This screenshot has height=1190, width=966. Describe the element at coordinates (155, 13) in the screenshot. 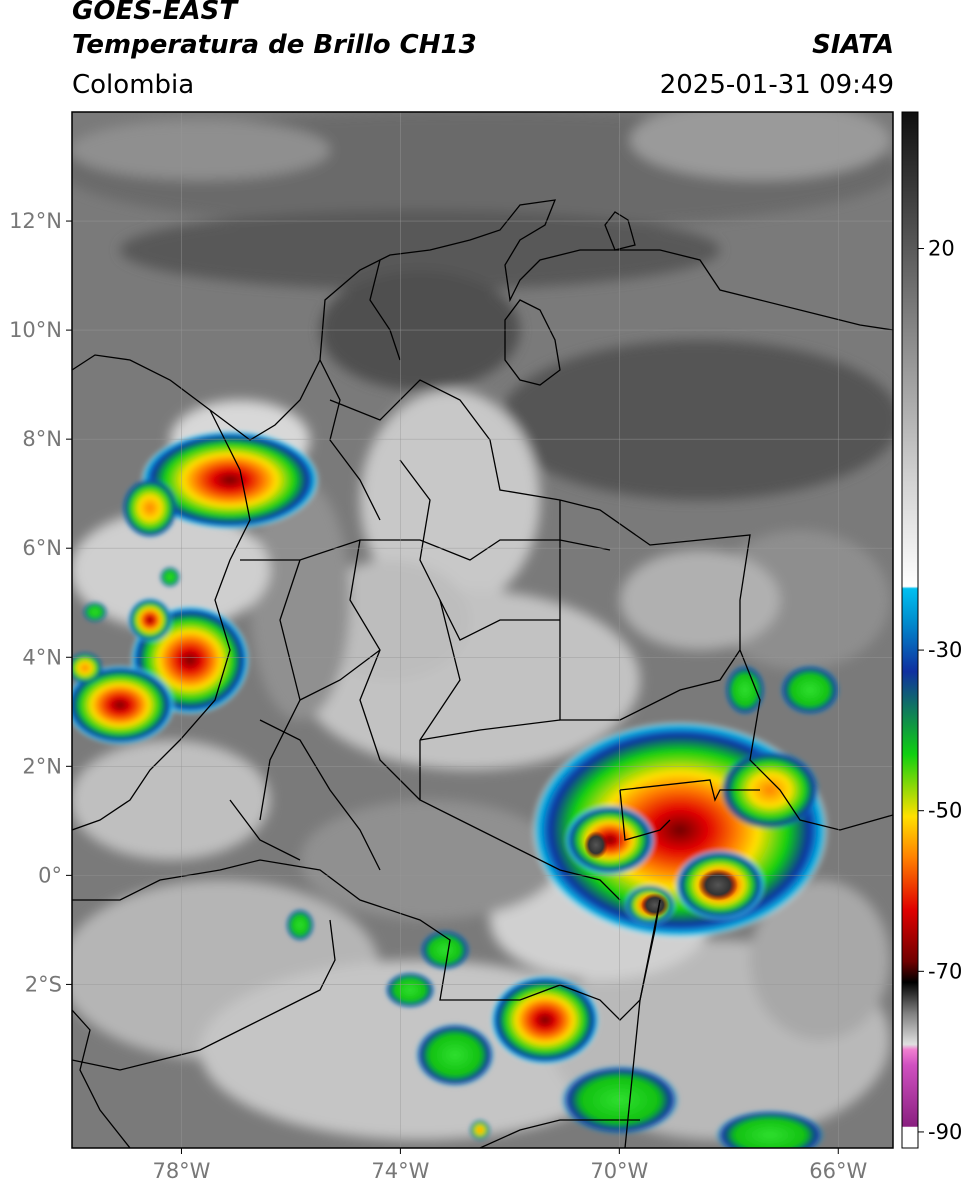

I see `satellite-title: GOES-EAST` at that location.